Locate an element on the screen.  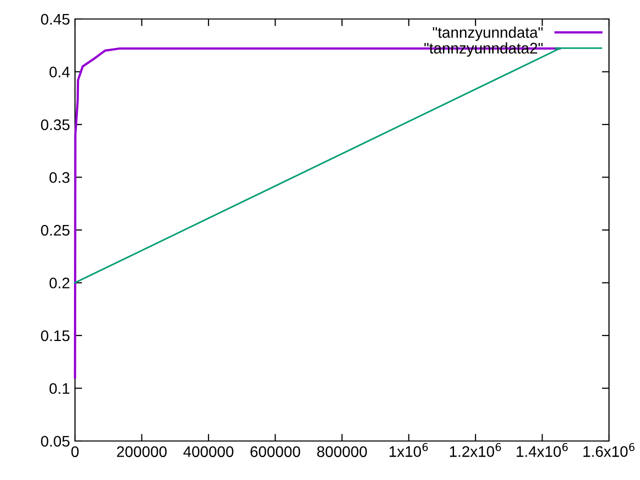
y-tick-label: 0.45 is located at coordinates (55, 19).